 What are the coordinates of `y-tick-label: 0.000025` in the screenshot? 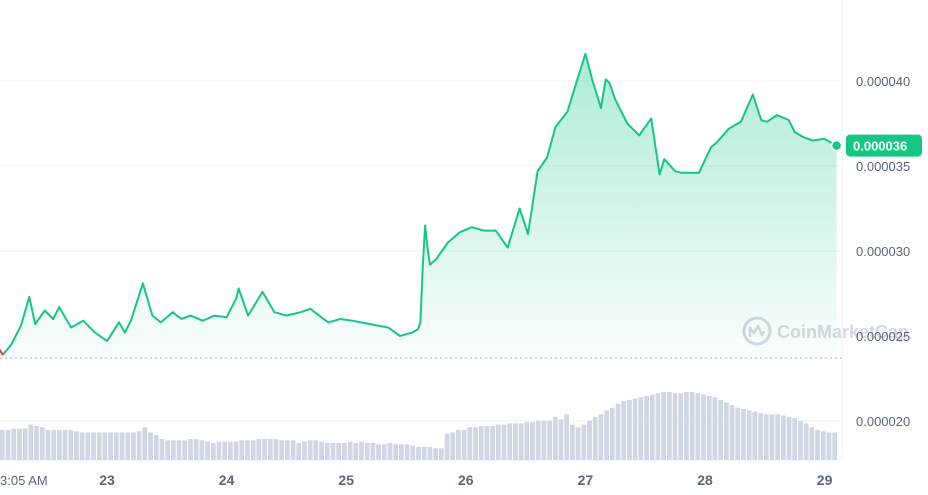 It's located at (883, 336).